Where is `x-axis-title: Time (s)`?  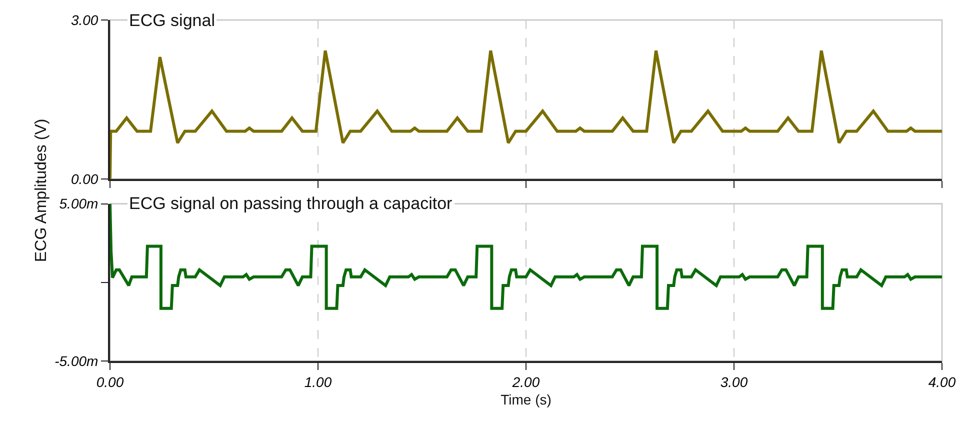
x-axis-title: Time (s) is located at coordinates (526, 400).